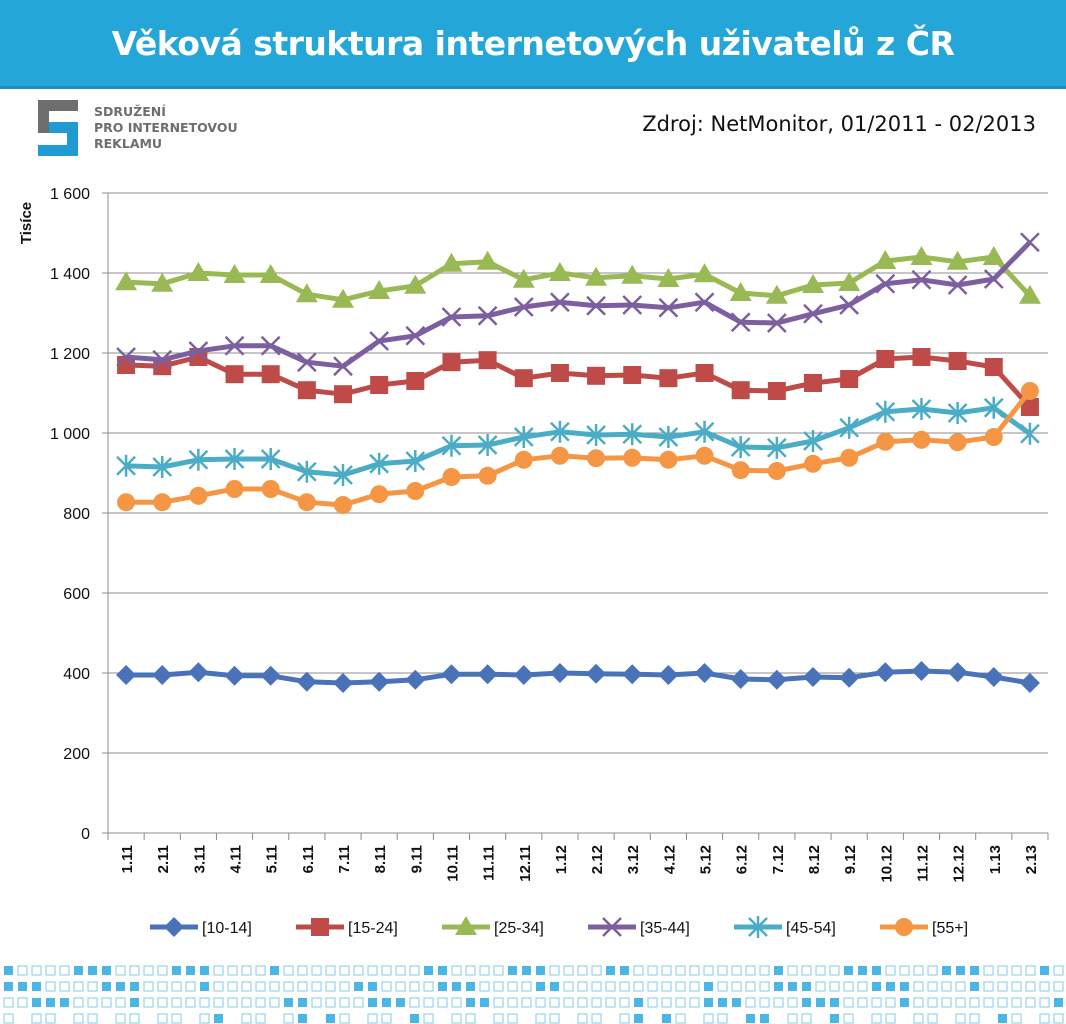 Image resolution: width=1066 pixels, height=1024 pixels. Describe the element at coordinates (493, 926) in the screenshot. I see `legend-item: [25-34]` at that location.